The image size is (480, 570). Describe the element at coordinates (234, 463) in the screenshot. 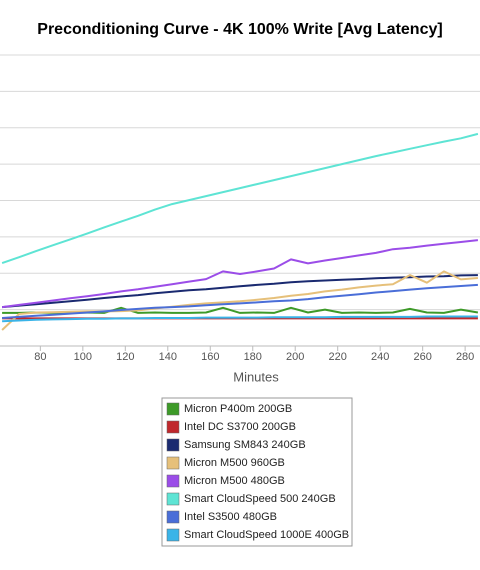

I see `legend-label: Micron M500 960GB` at that location.